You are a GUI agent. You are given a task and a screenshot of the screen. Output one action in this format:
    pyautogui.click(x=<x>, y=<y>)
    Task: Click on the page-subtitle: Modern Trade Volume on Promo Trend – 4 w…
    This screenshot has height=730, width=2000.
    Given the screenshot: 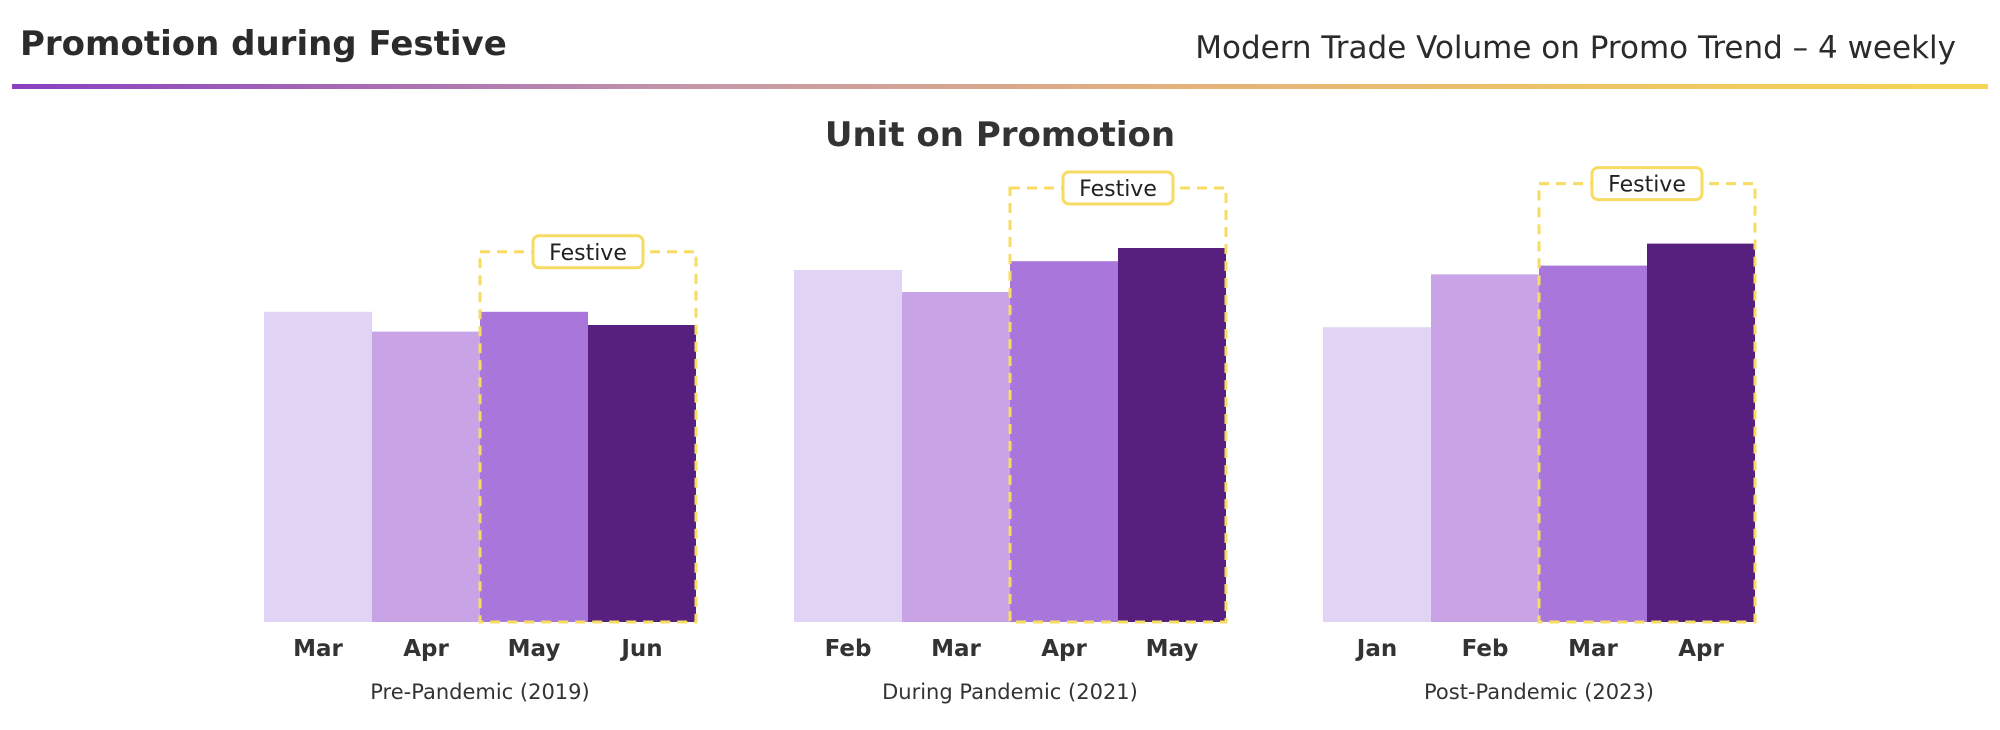 What is the action you would take?
    pyautogui.click(x=1575, y=48)
    